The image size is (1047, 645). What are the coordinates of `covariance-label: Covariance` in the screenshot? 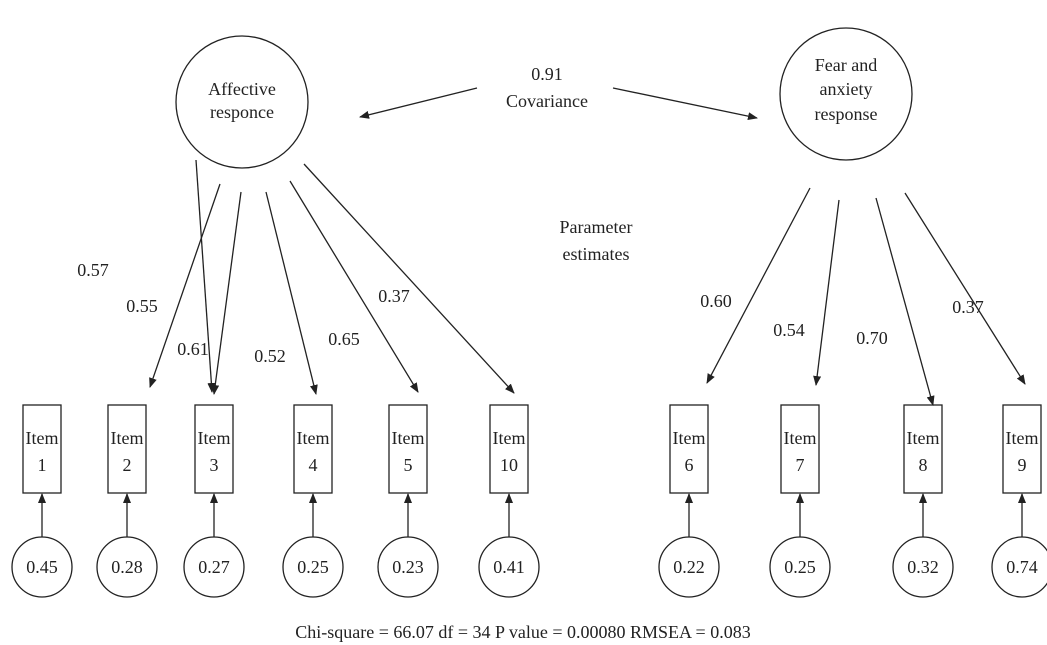 It's located at (547, 101).